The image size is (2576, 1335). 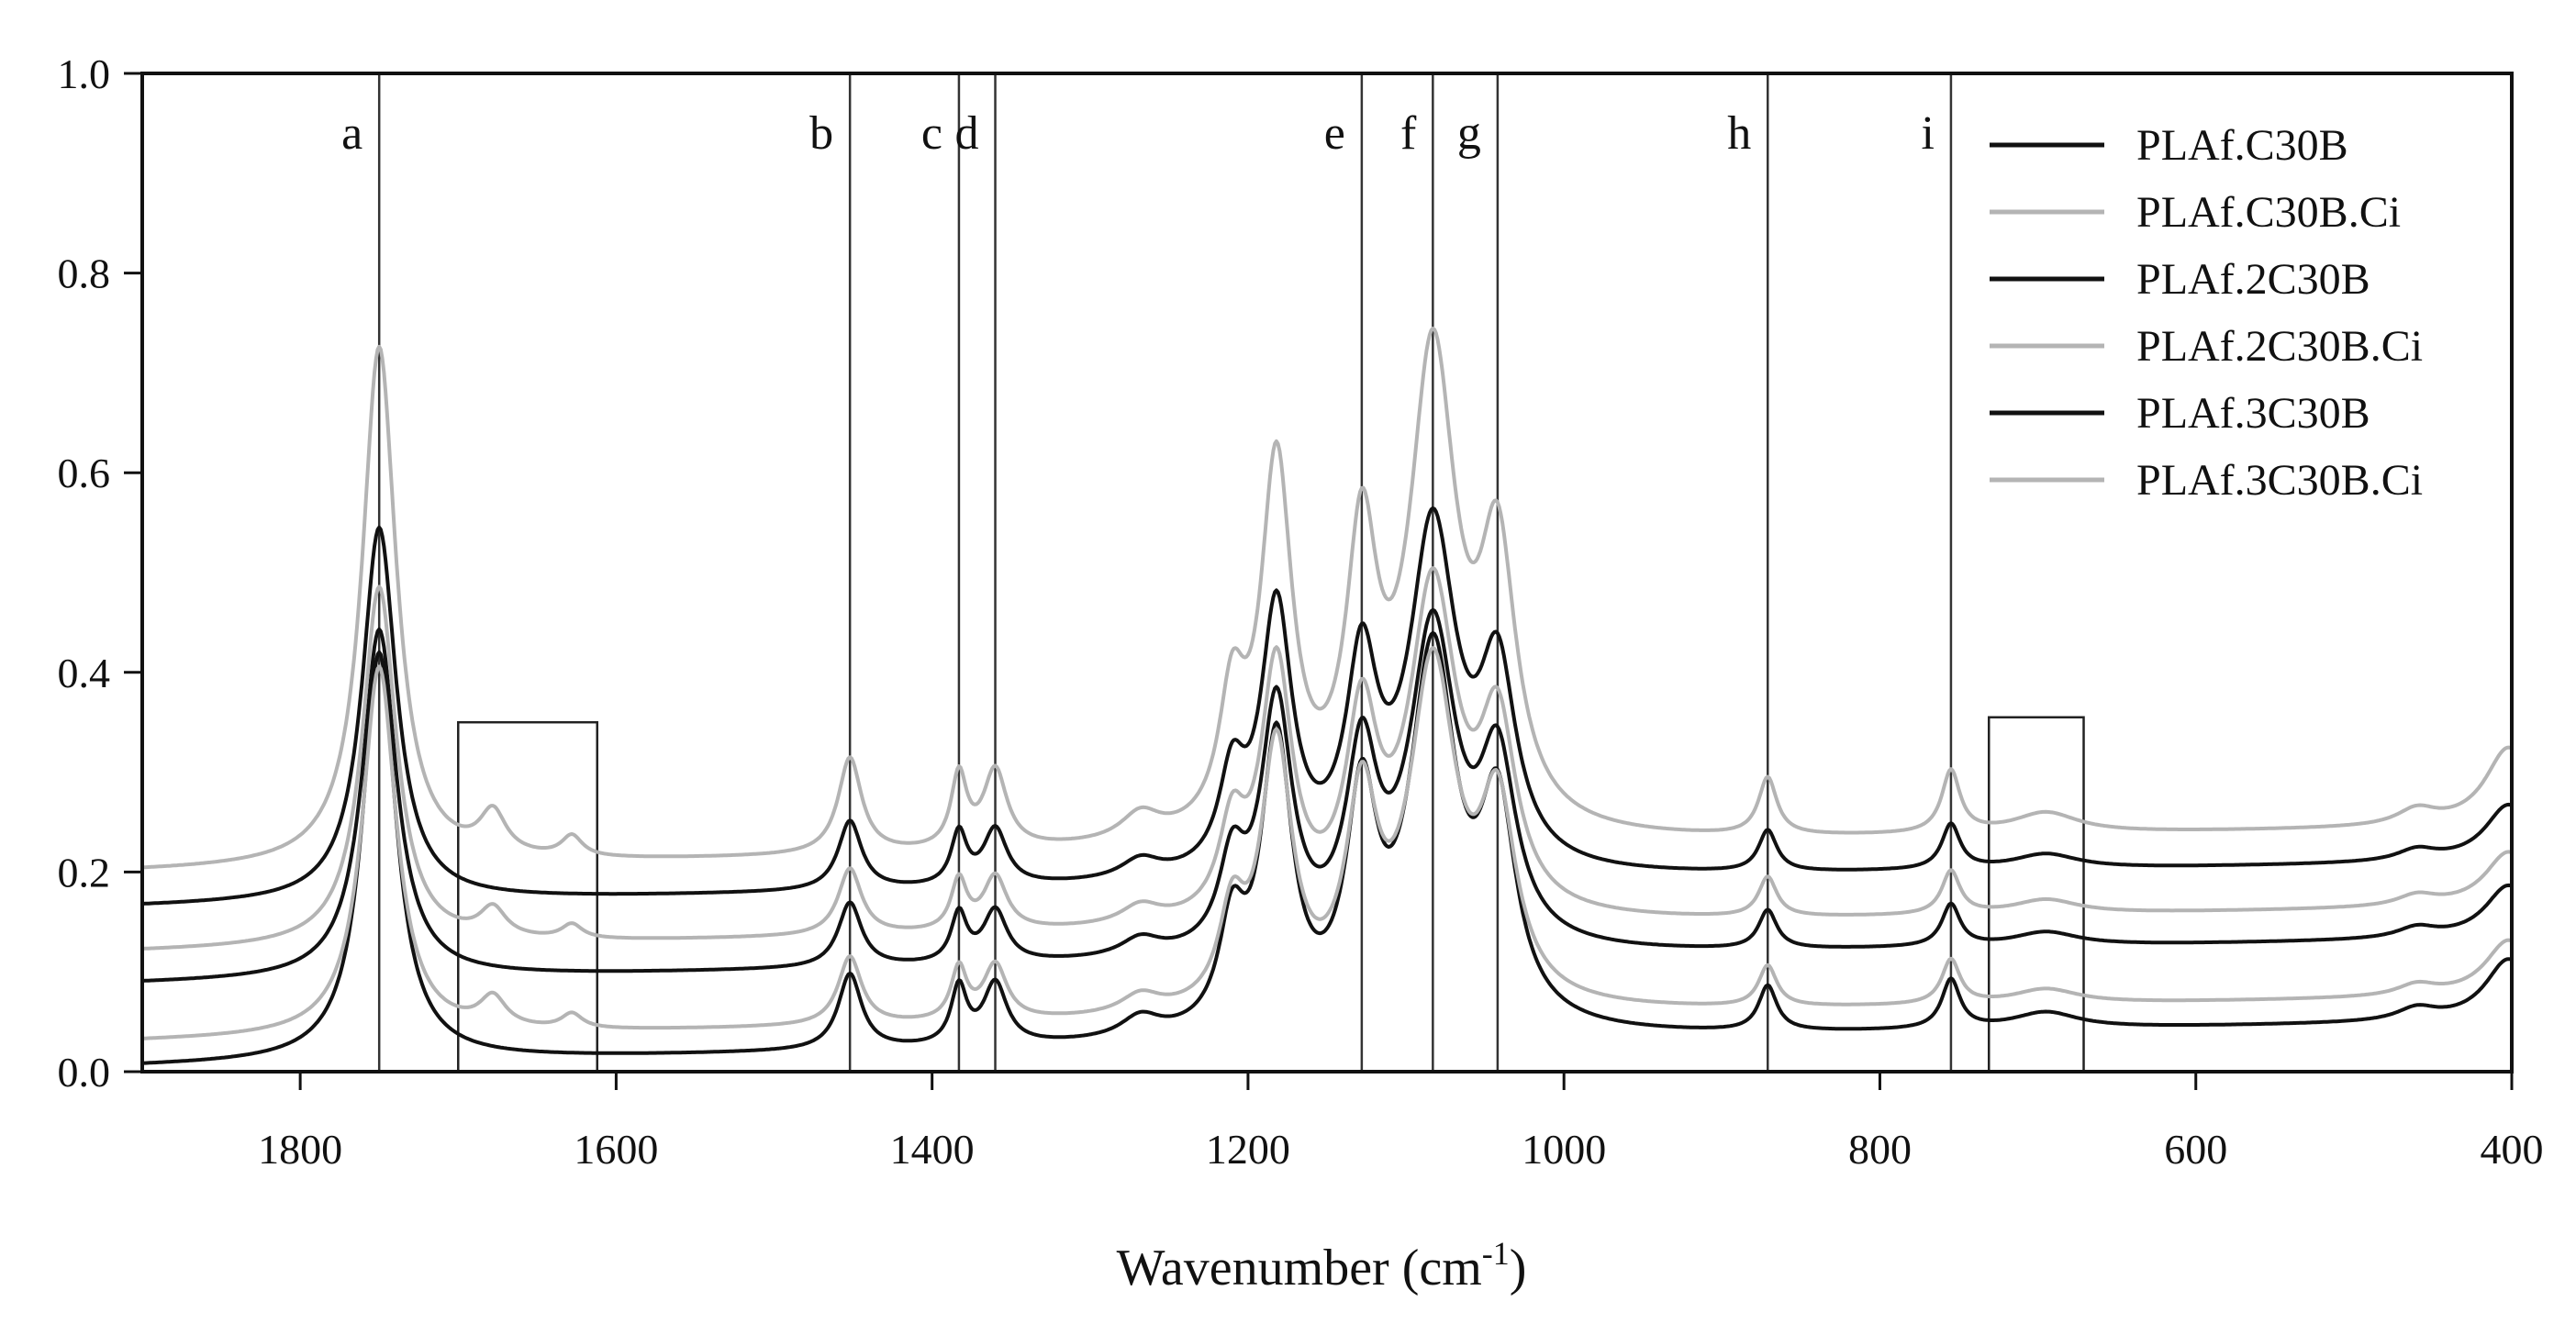 What do you see at coordinates (1928, 133) in the screenshot?
I see `peak-label-i: i` at bounding box center [1928, 133].